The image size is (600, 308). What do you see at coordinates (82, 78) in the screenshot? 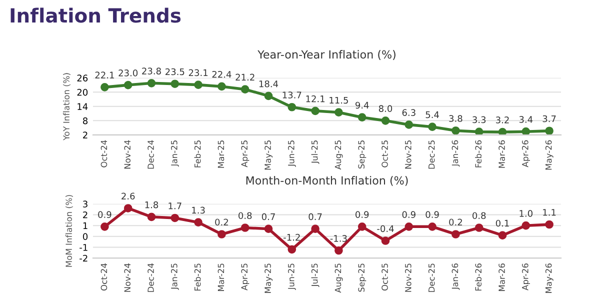
I see `y-tick-label: 26` at bounding box center [82, 78].